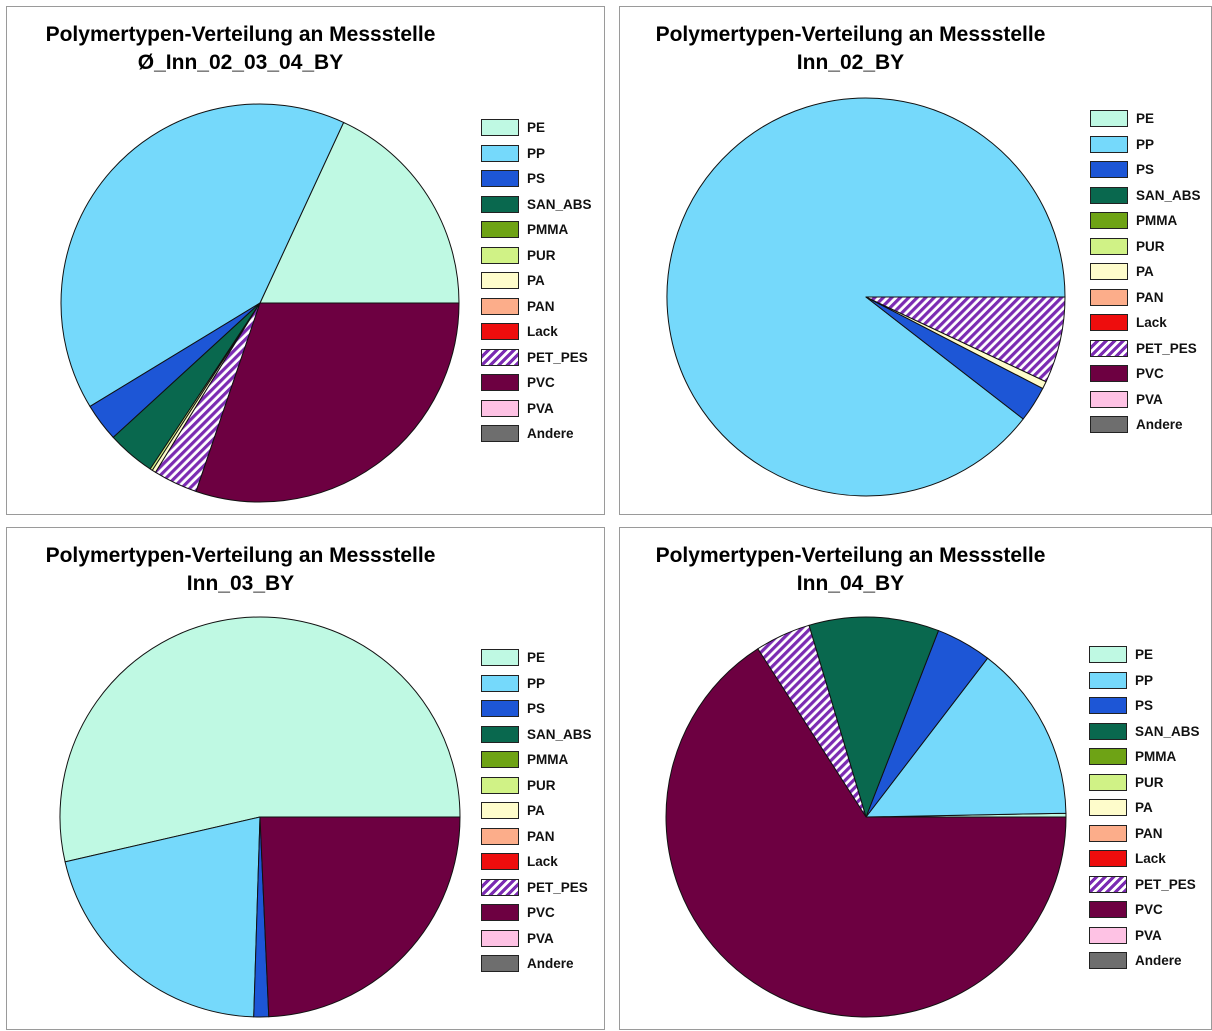  Describe the element at coordinates (850, 583) in the screenshot. I see `chart-title-line2: Inn_04_BY` at that location.